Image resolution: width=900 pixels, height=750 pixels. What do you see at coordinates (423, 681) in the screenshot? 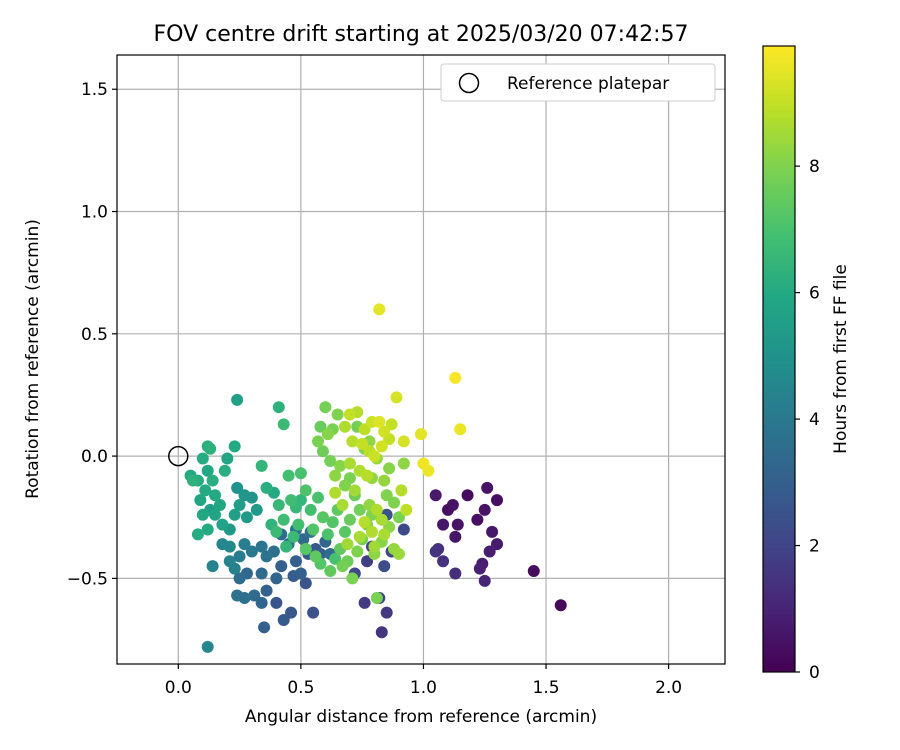
I see `x-ticks: 0.0 0.5 1.0 1.5 2.0` at bounding box center [423, 681].